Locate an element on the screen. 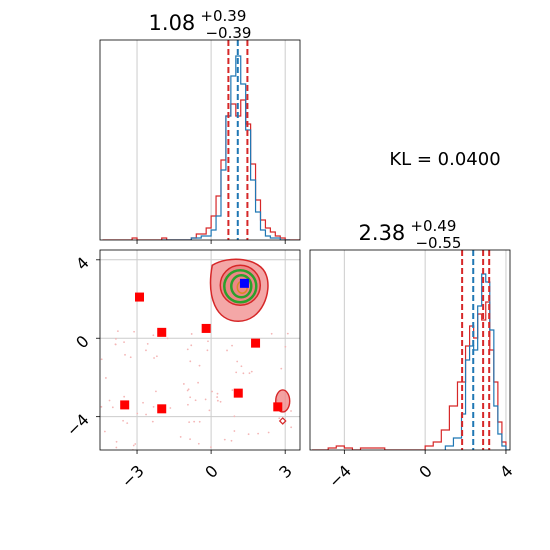  hist2-frame is located at coordinates (410, 350).